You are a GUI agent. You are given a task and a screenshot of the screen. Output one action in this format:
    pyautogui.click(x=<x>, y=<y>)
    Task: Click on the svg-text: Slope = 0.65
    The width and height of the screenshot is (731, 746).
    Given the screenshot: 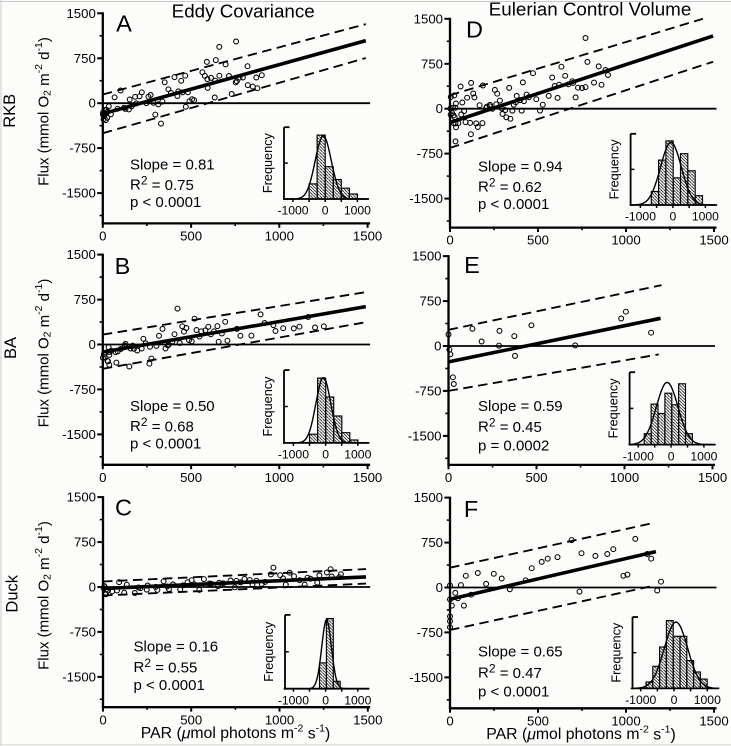 What is the action you would take?
    pyautogui.click(x=520, y=652)
    